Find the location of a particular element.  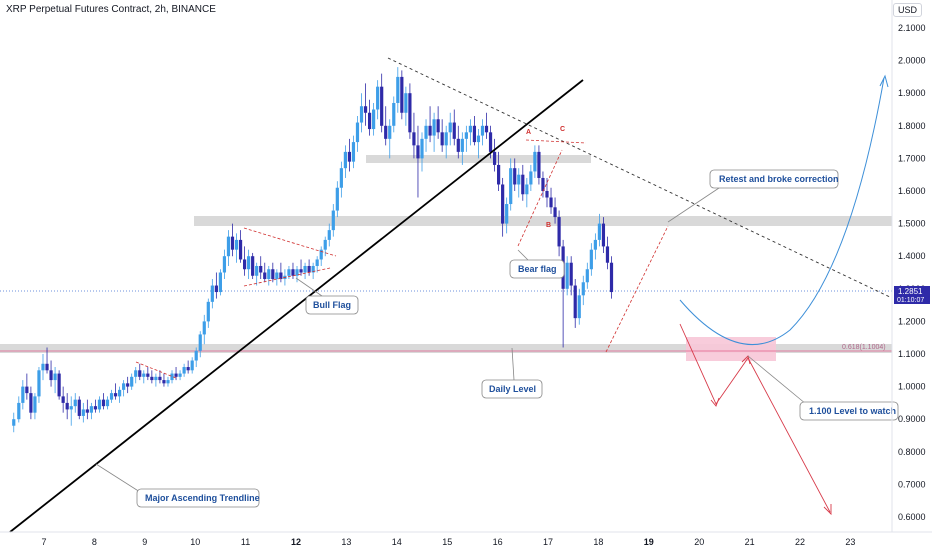

time-tick-label: 19 is located at coordinates (649, 542).